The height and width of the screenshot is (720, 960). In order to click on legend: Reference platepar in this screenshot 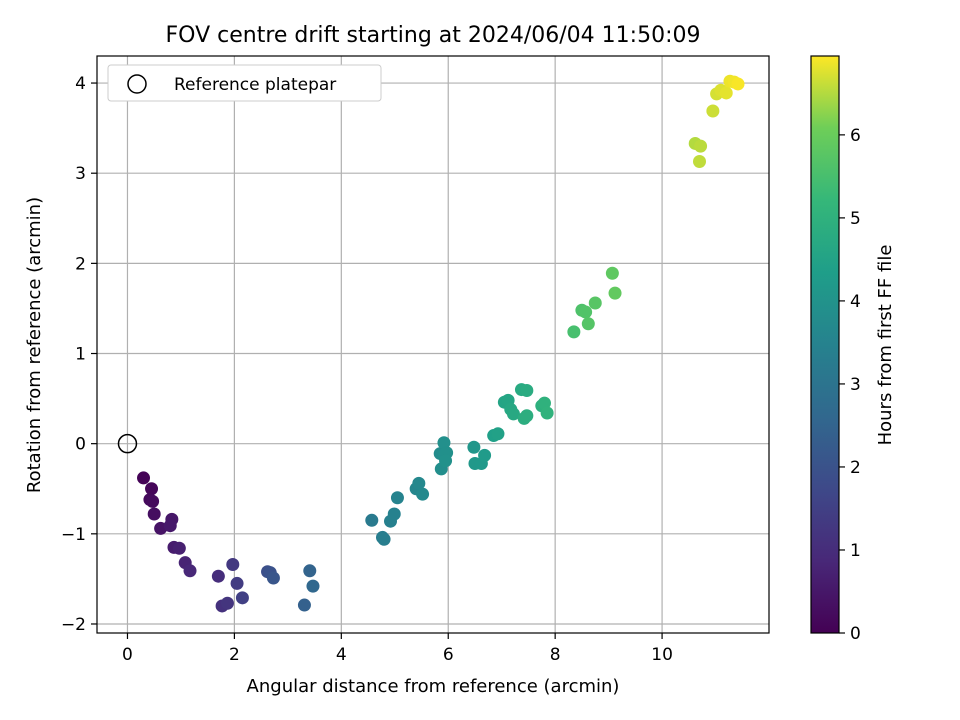, I will do `click(244, 83)`.